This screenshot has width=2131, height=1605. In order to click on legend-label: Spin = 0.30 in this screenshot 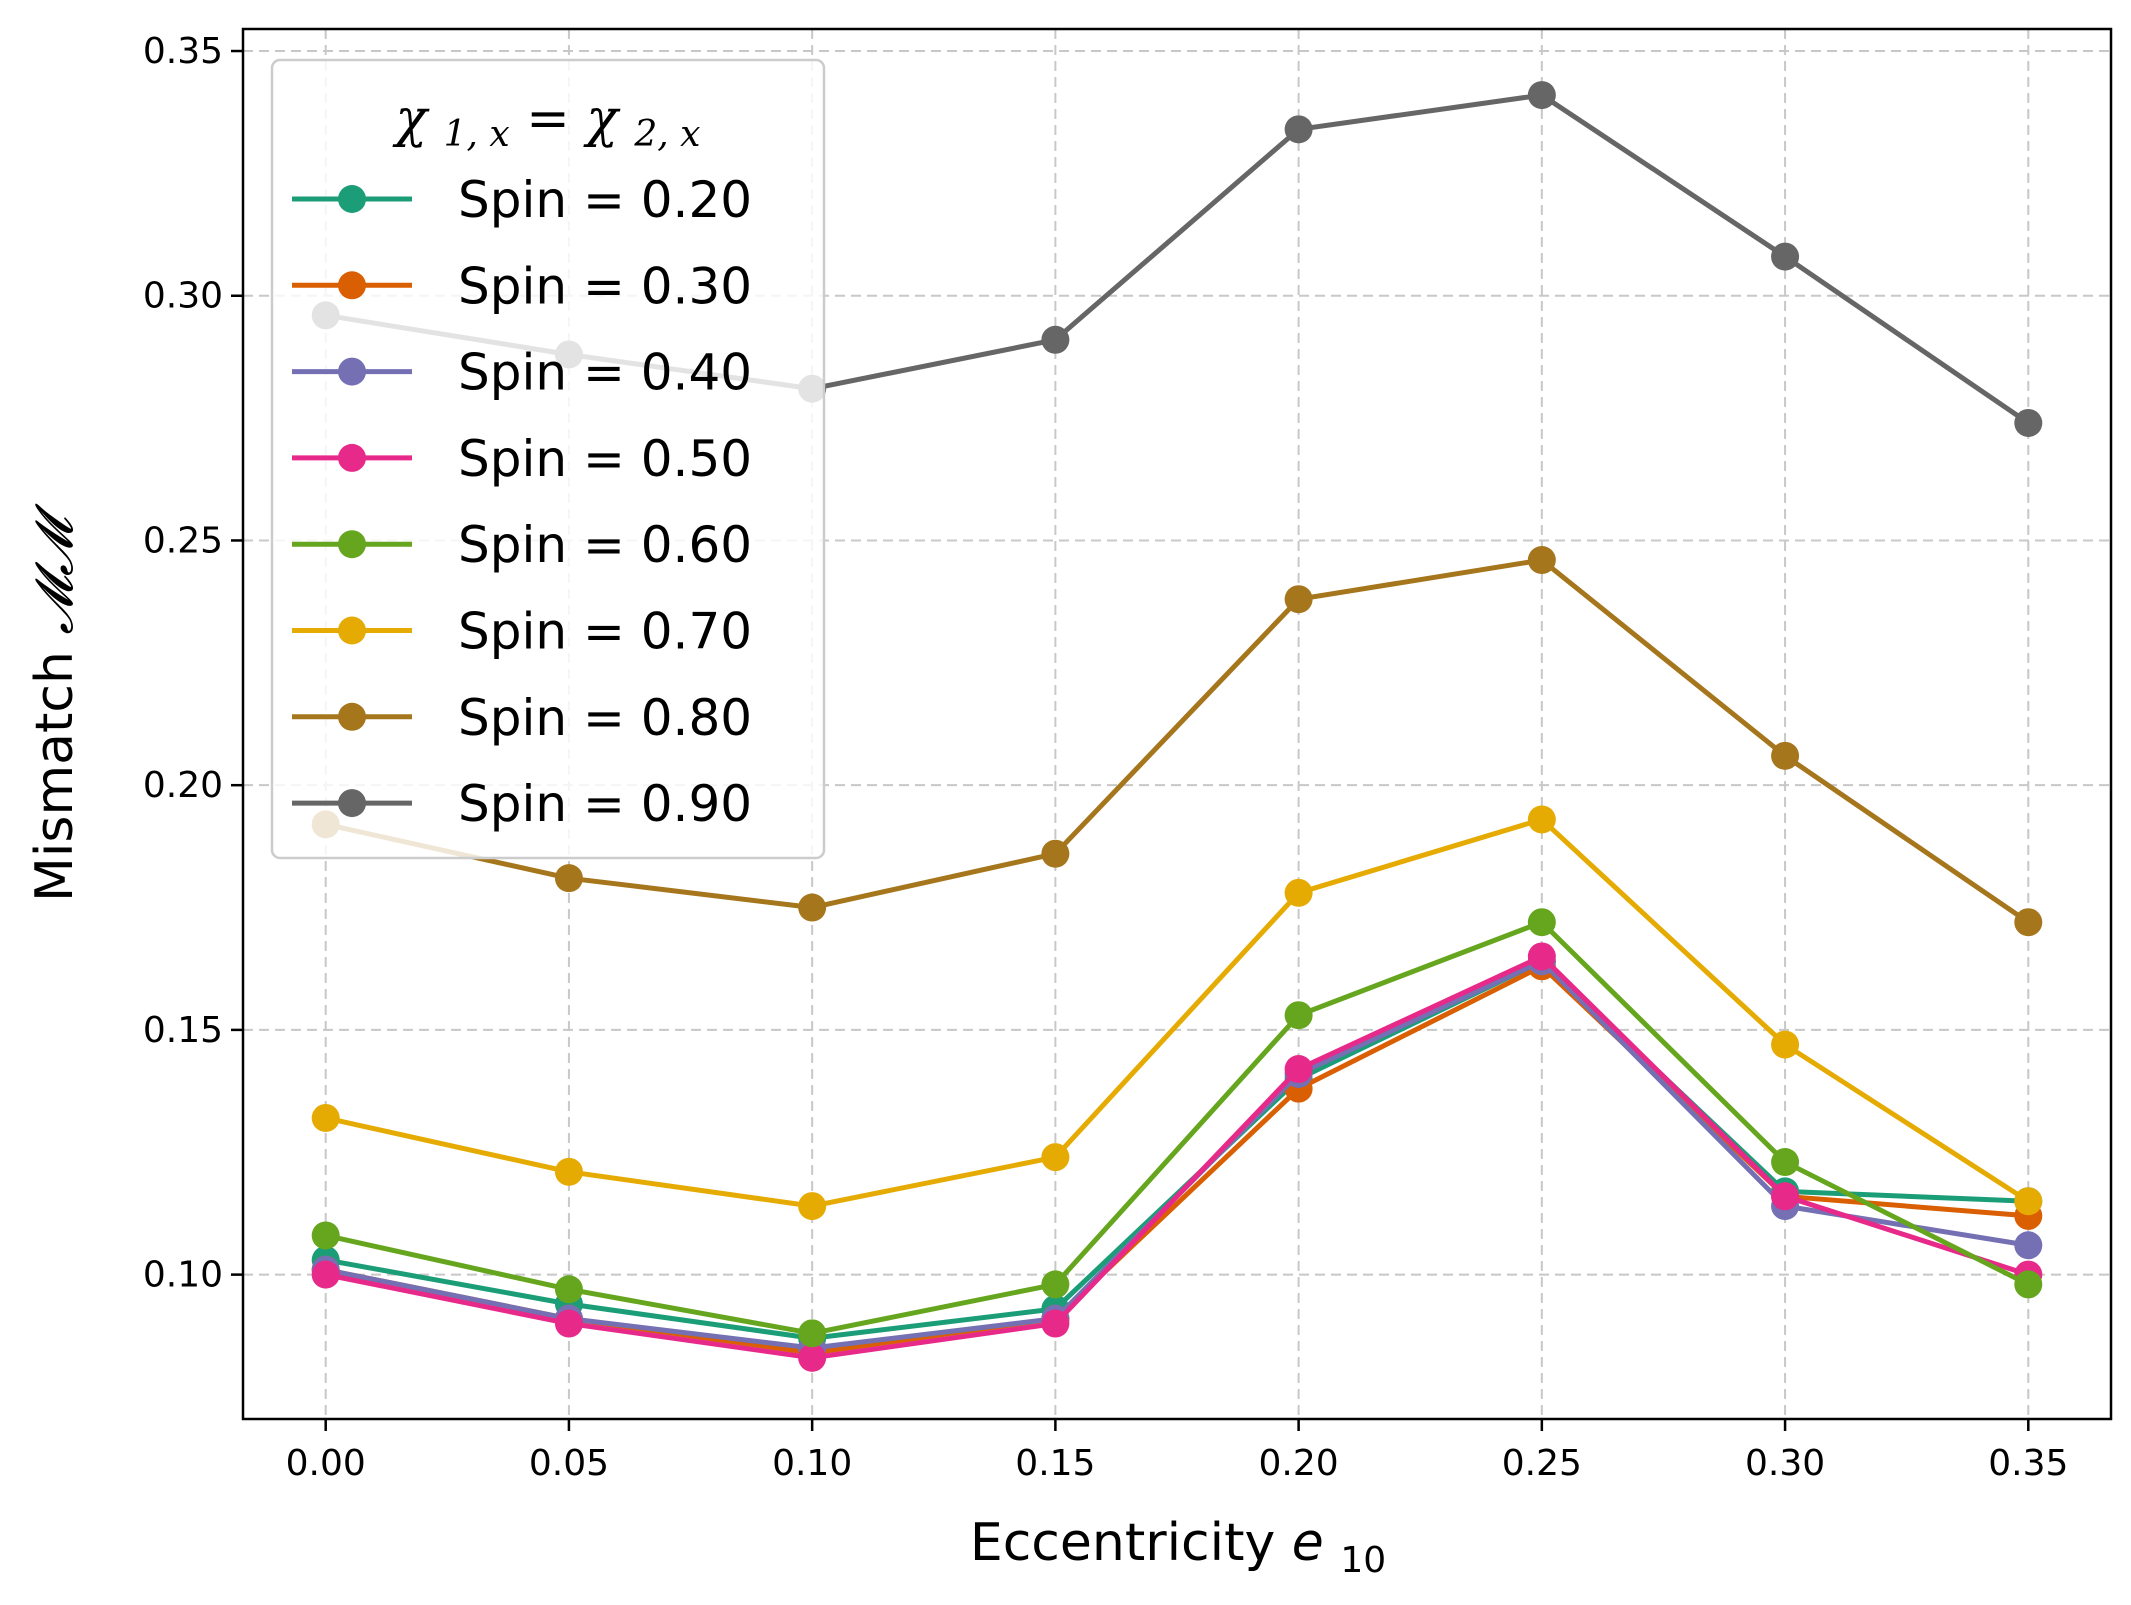, I will do `click(605, 286)`.